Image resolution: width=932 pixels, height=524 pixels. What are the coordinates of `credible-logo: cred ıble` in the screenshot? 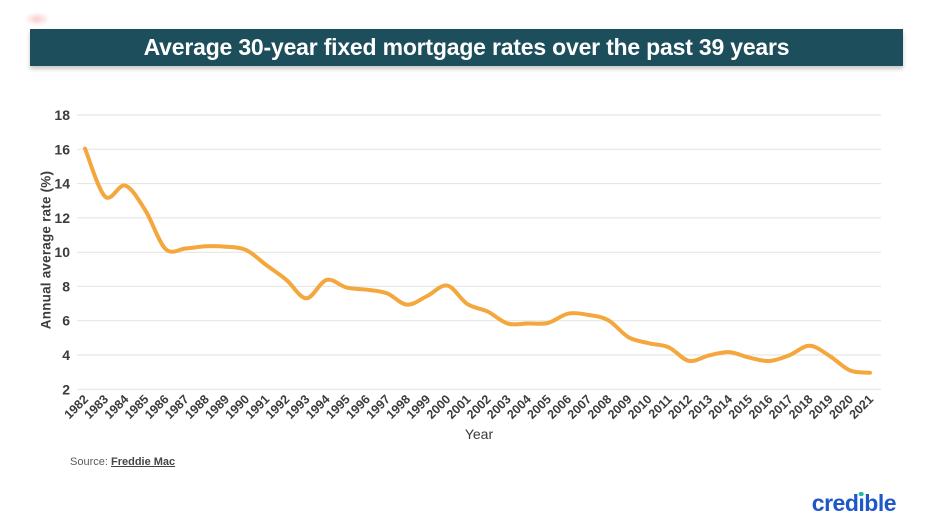 It's located at (854, 503).